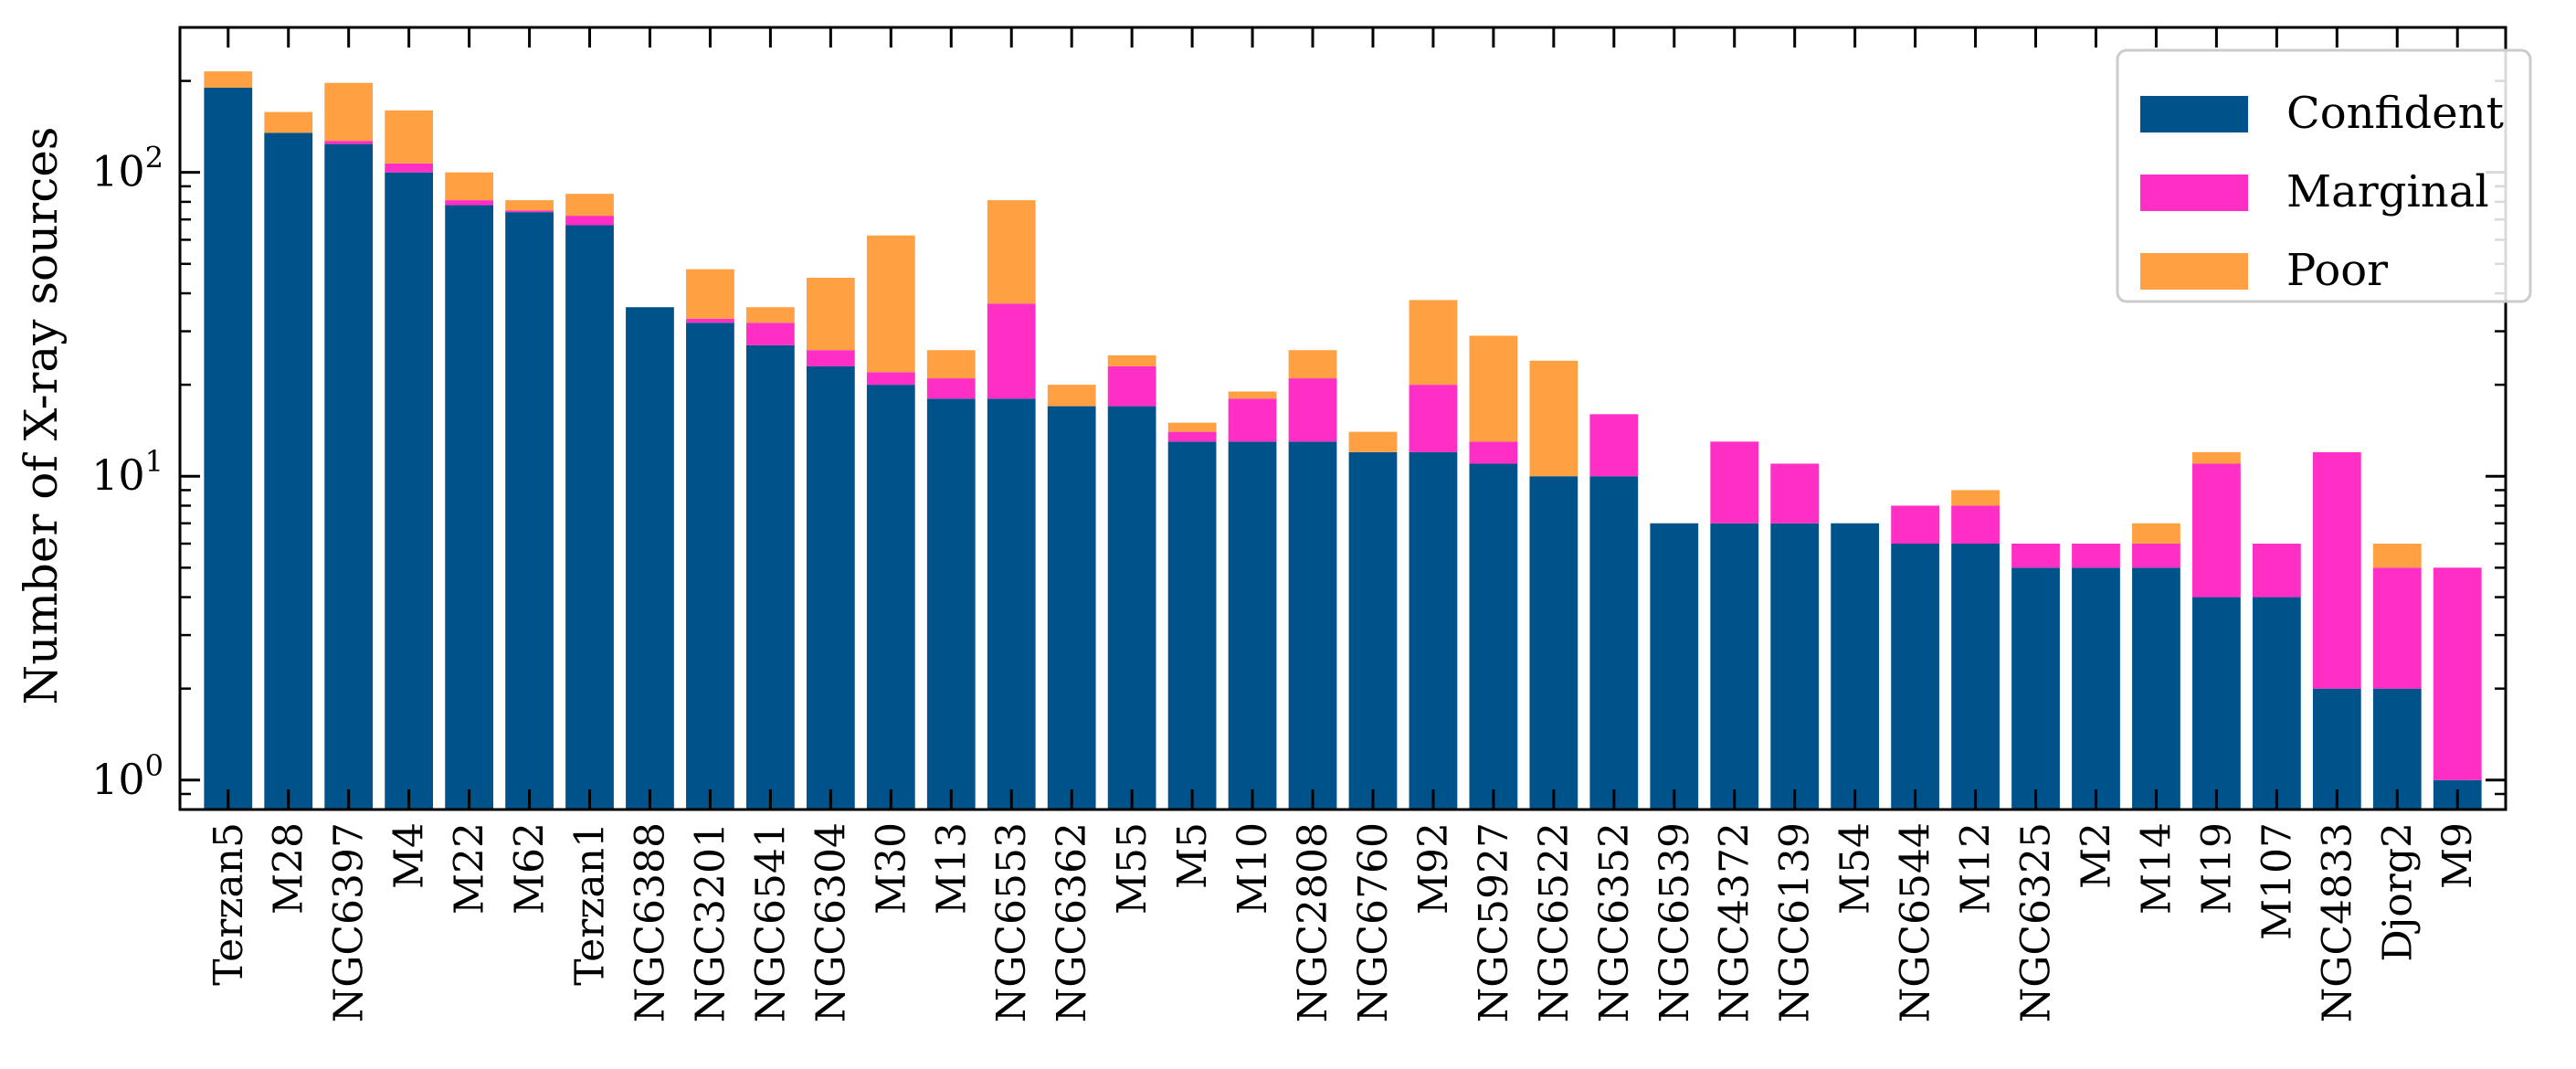  Describe the element at coordinates (1312, 625) in the screenshot. I see `bar-confident-ngc2808` at that location.